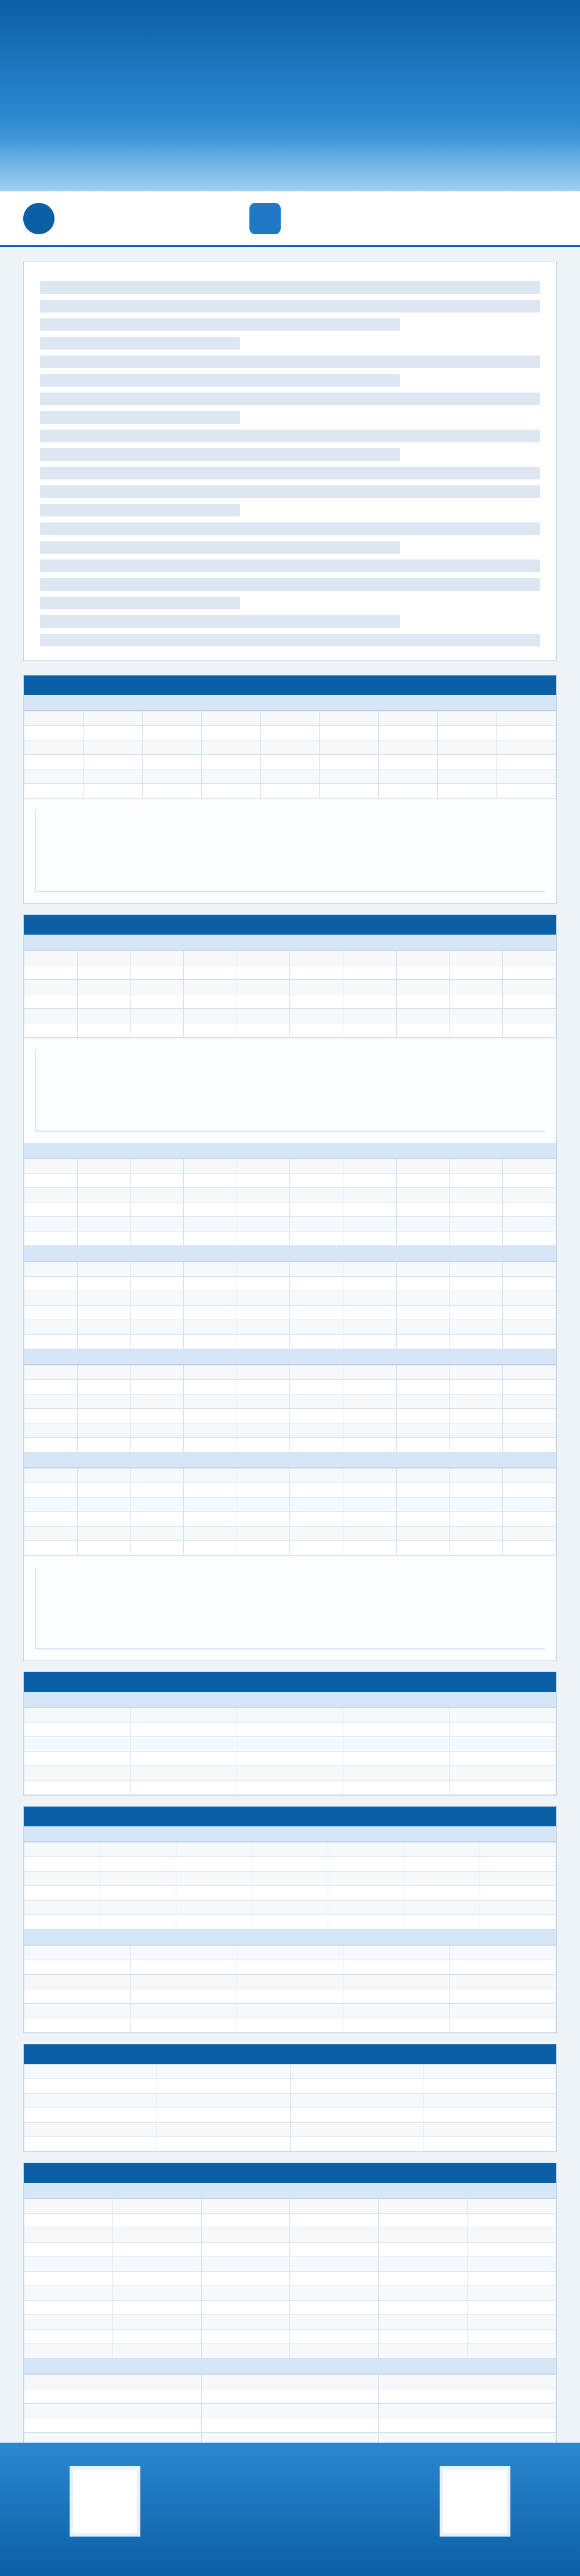 The height and width of the screenshot is (2576, 580). What do you see at coordinates (39, 218) in the screenshot?
I see `publisher-logo` at bounding box center [39, 218].